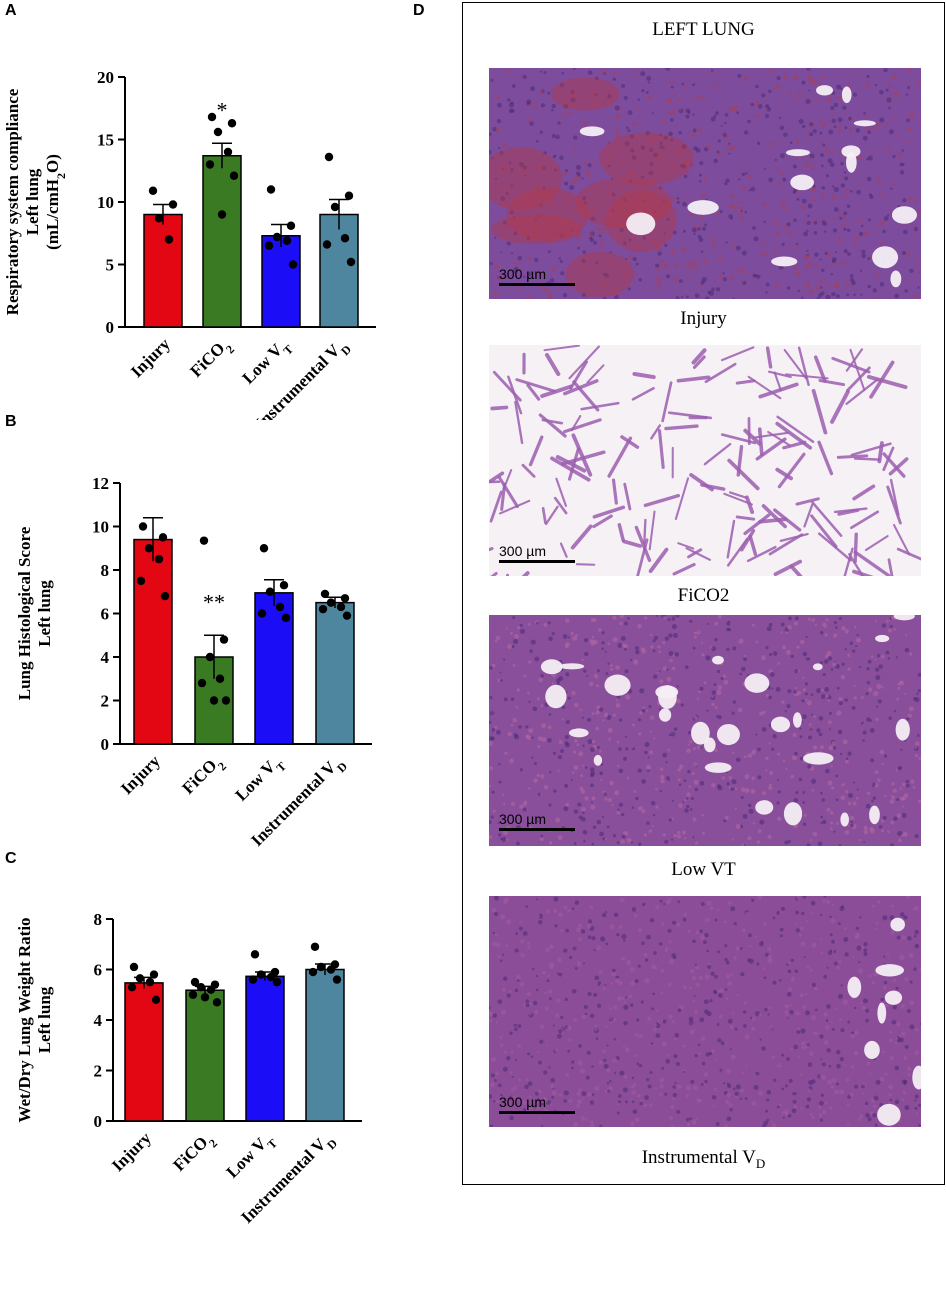 This screenshot has height=1299, width=946. What do you see at coordinates (12, 201) in the screenshot?
I see `y-axis-title: Respiratory system compliance` at bounding box center [12, 201].